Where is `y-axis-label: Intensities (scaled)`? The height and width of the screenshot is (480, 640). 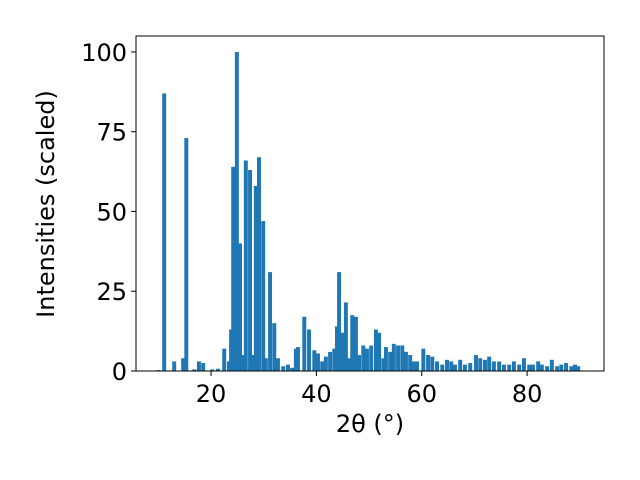
y-axis-label: Intensities (scaled) is located at coordinates (46, 204).